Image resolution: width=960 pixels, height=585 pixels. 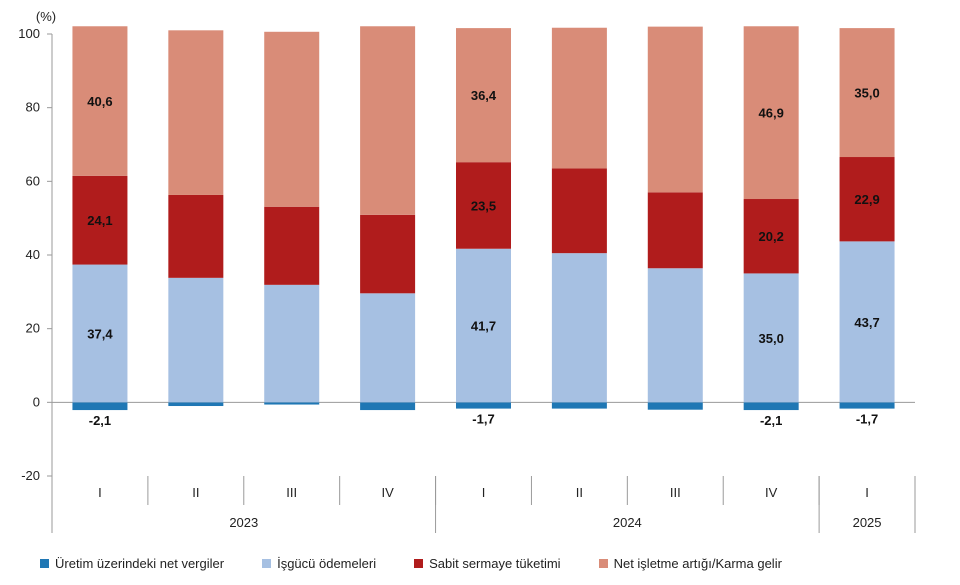 I want to click on bar-segment-s3-c3, so click(x=388, y=120).